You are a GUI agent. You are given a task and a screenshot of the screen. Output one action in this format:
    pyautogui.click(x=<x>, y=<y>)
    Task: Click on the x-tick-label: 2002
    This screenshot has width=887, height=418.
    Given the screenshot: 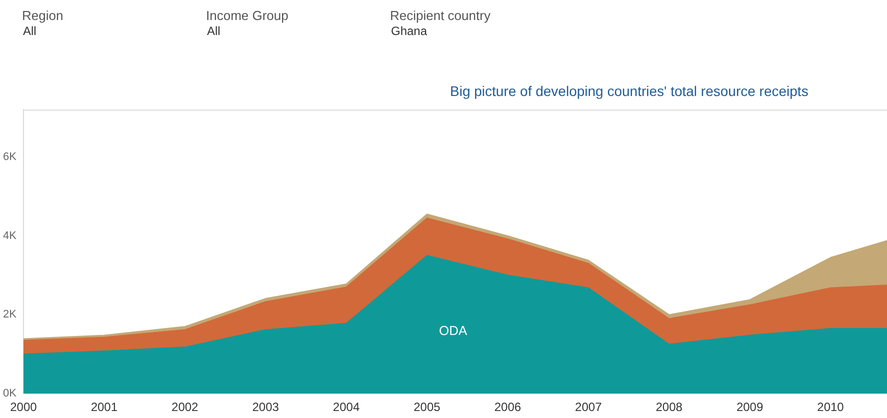 What is the action you would take?
    pyautogui.click(x=185, y=407)
    